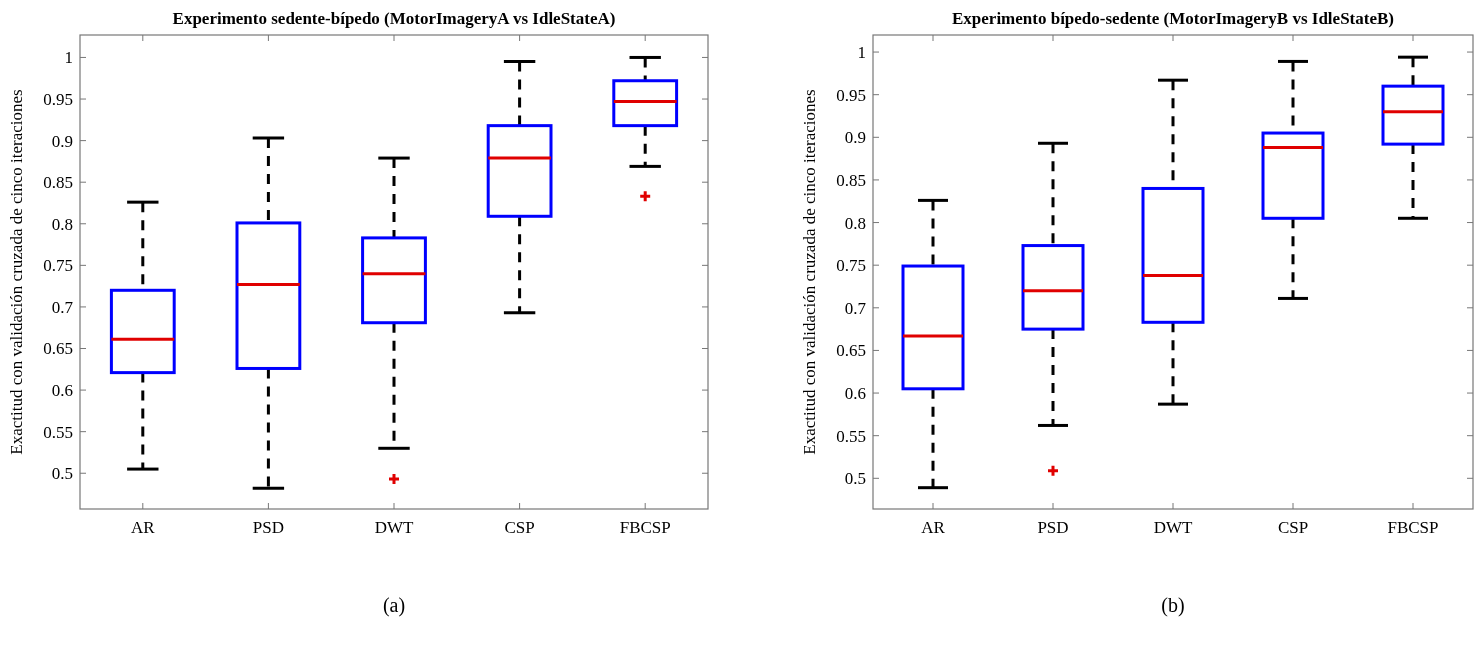  Describe the element at coordinates (394, 605) in the screenshot. I see `text: (a)` at that location.